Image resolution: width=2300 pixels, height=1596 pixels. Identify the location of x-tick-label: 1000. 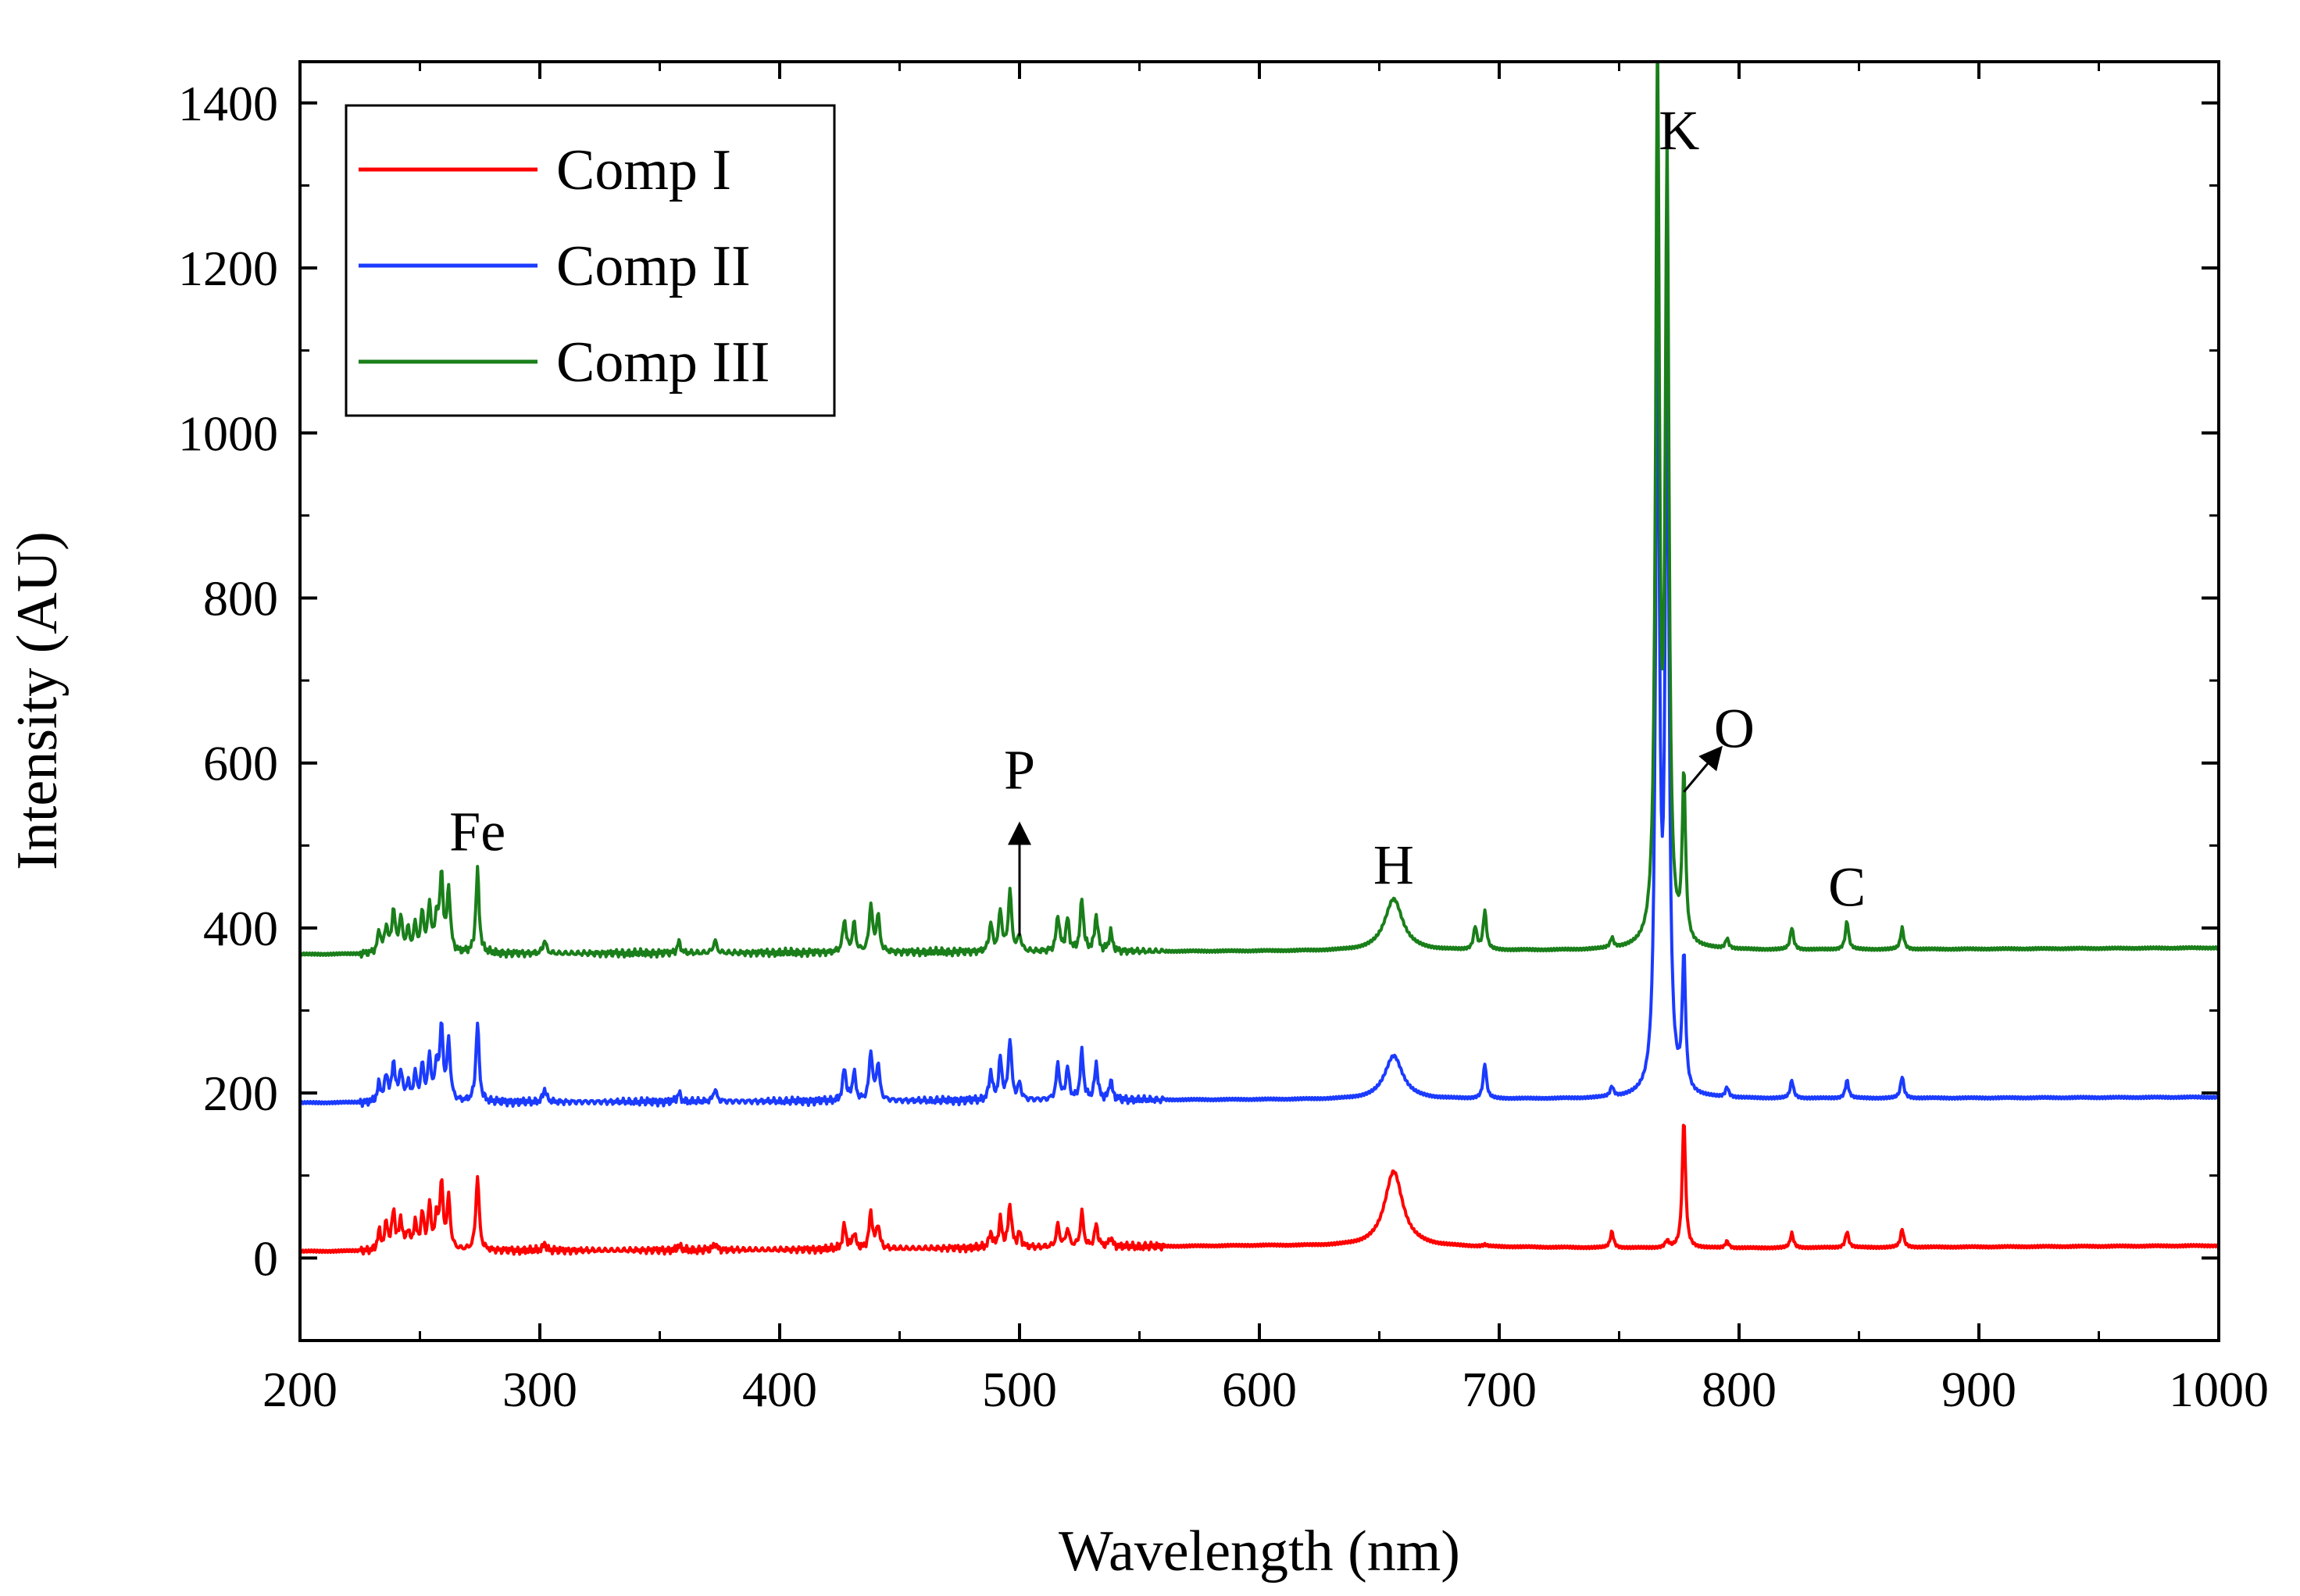
(2219, 1389).